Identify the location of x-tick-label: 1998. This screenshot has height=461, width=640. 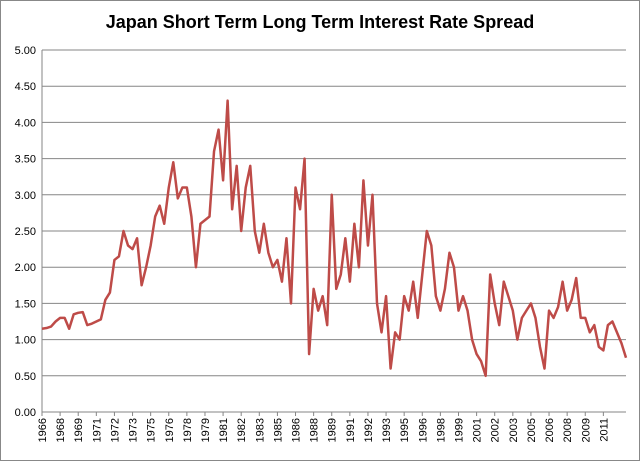
(441, 430).